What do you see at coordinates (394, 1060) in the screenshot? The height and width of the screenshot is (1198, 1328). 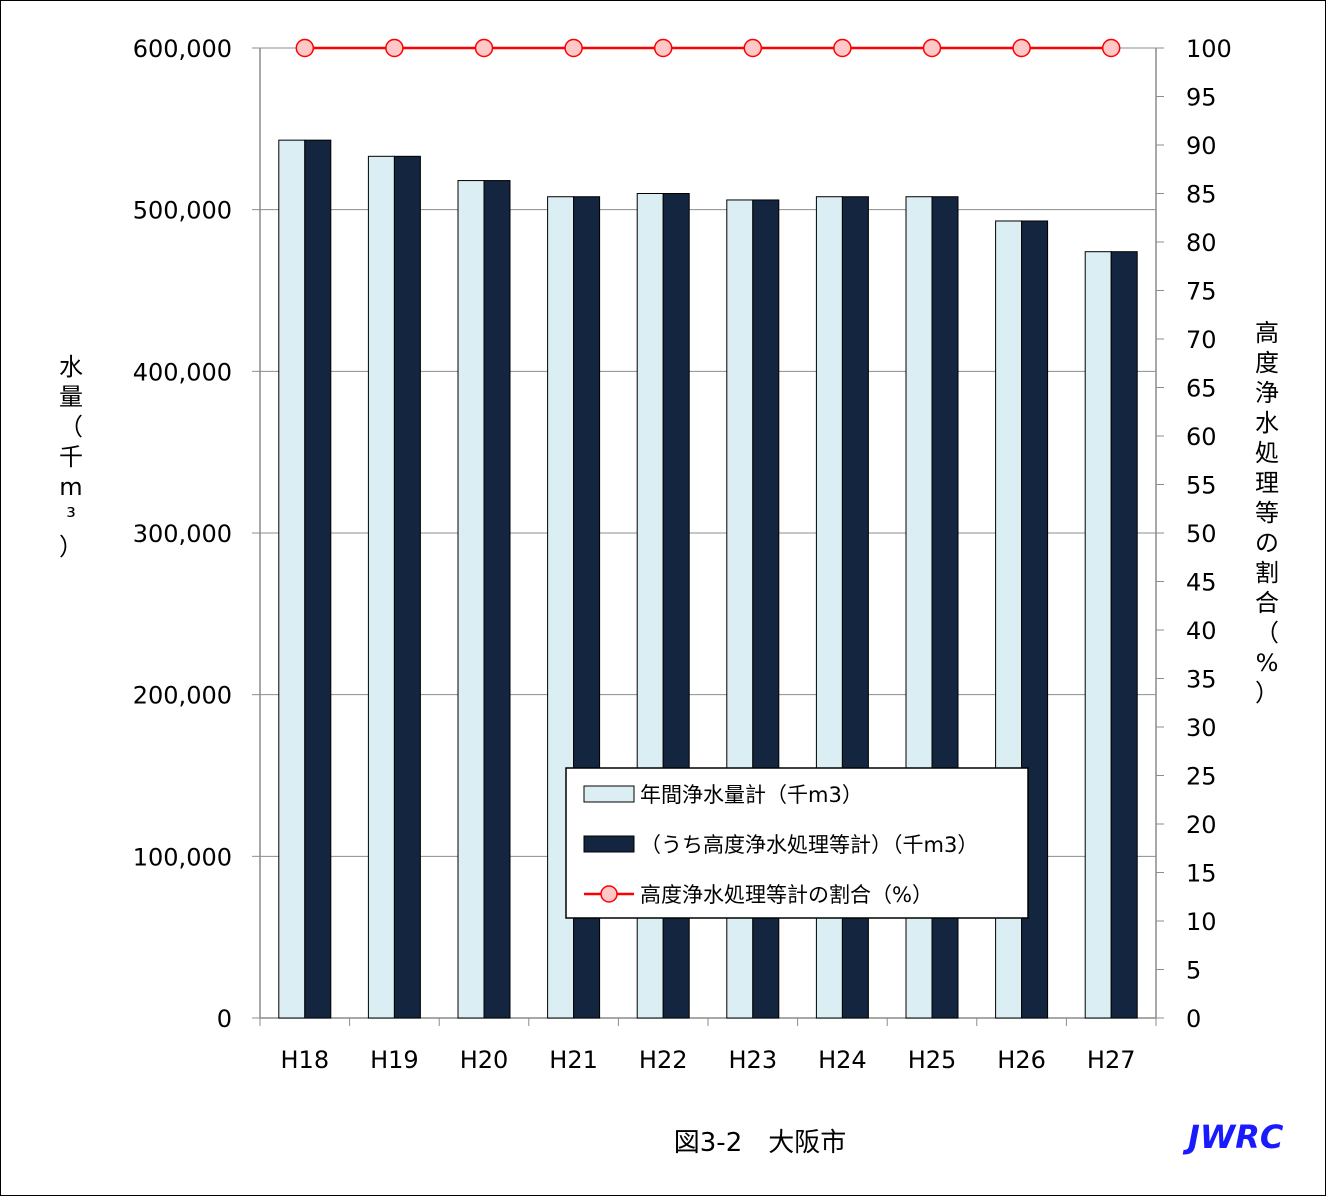 I see `x-tick-label: H19` at bounding box center [394, 1060].